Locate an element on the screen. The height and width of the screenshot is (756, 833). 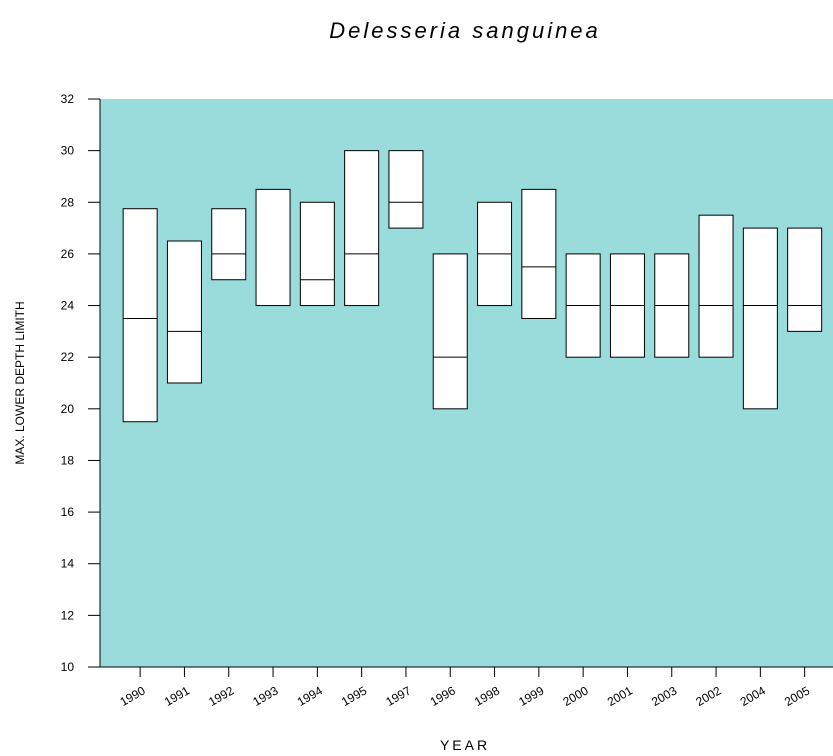
x-tick-label: 1997 is located at coordinates (398, 696).